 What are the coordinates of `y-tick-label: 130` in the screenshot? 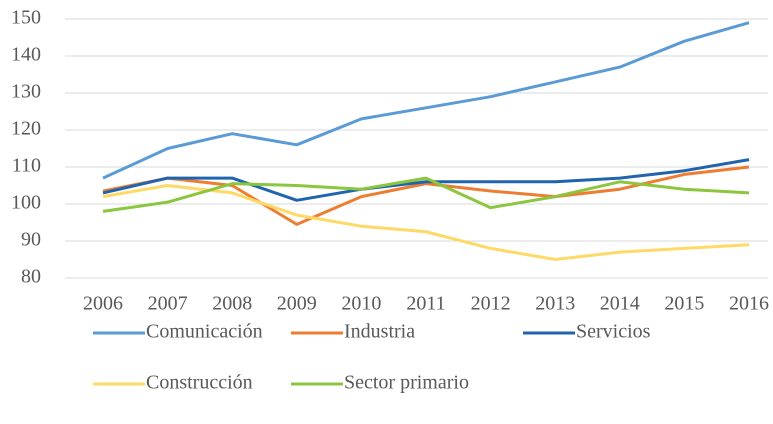 It's located at (26, 92).